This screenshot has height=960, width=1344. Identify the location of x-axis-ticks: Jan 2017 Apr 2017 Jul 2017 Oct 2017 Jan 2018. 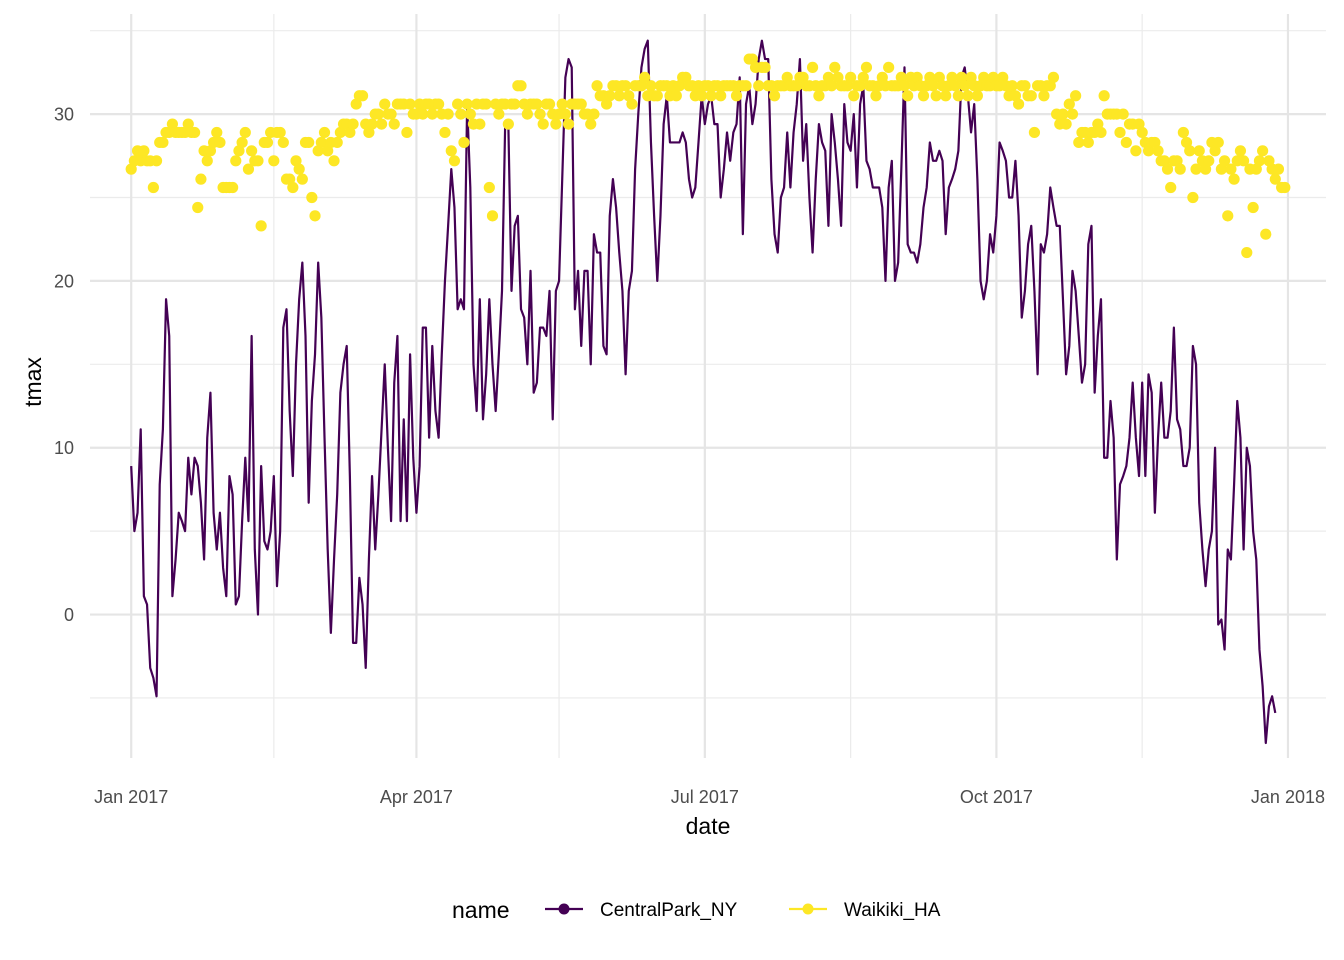
(709, 797).